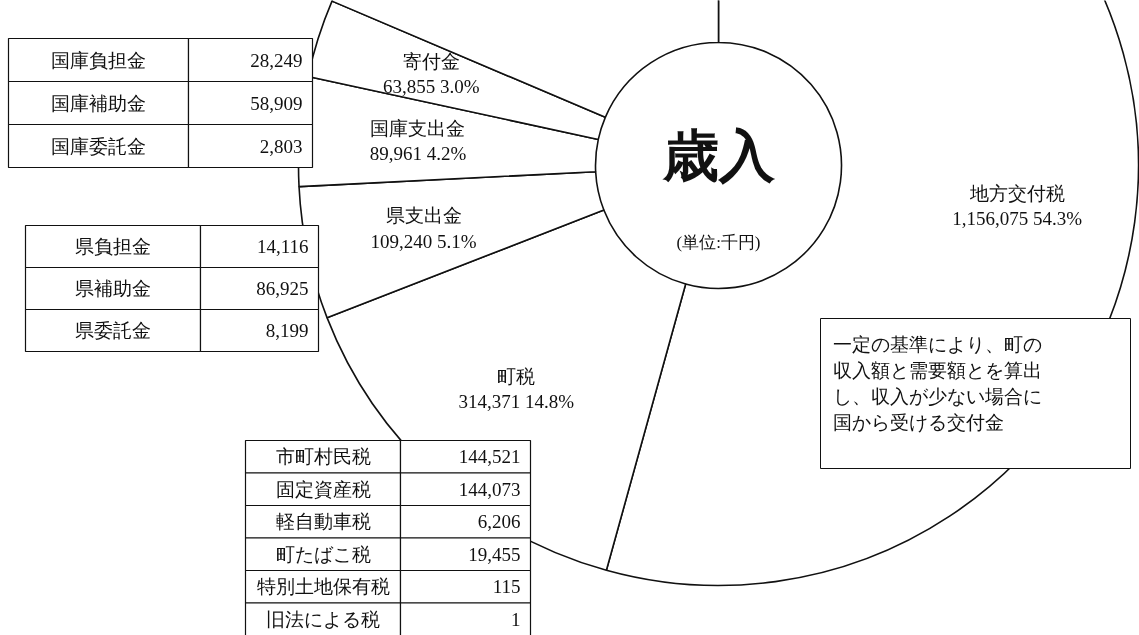 The image size is (1139, 635). I want to click on data-label: 1,156,075 54.3%, so click(1017, 219).